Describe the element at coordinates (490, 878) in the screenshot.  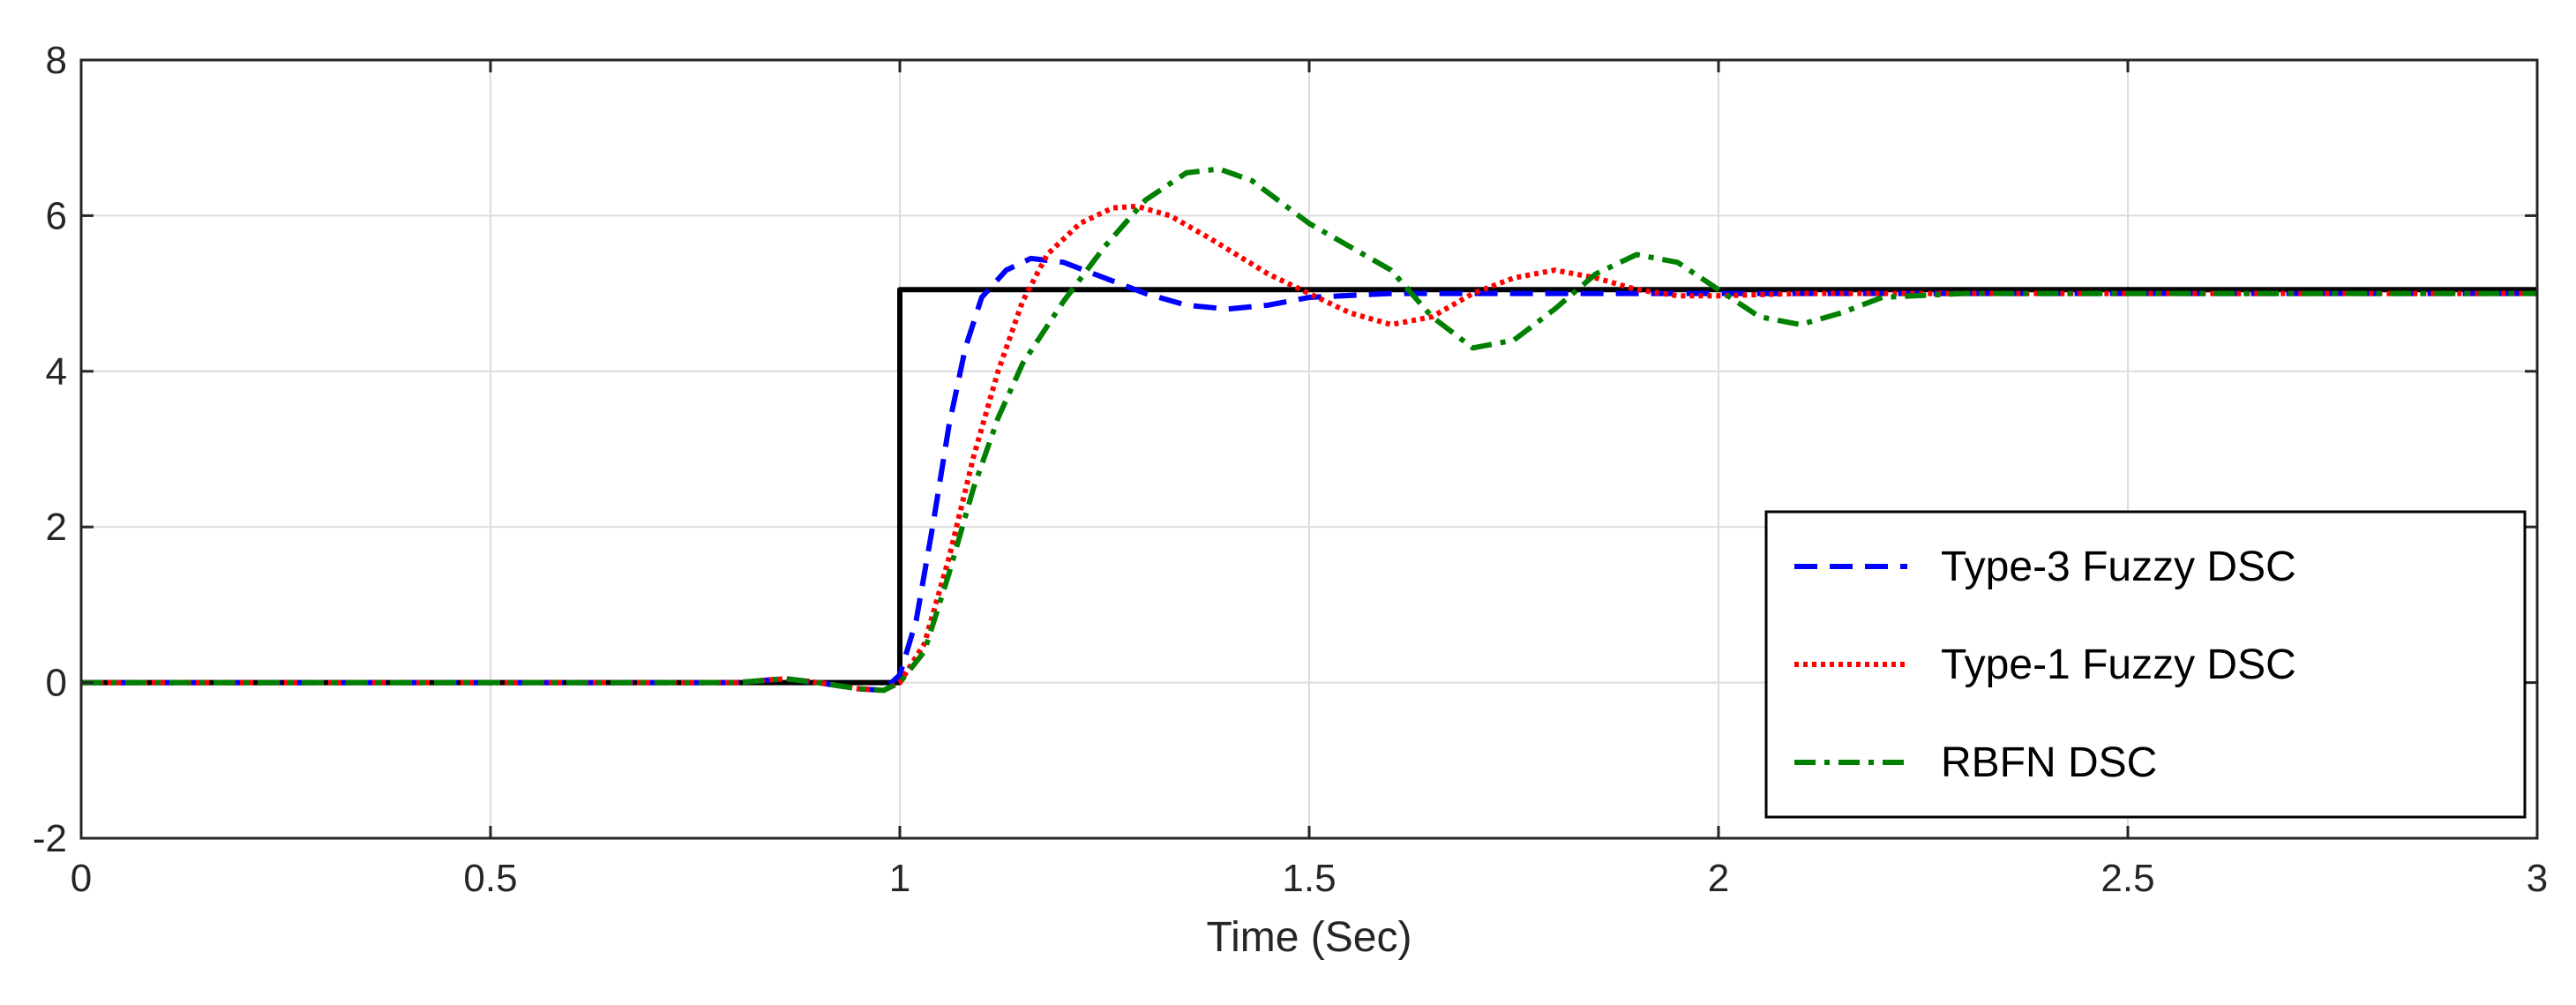
I see `x-tick-label: 0.5` at that location.